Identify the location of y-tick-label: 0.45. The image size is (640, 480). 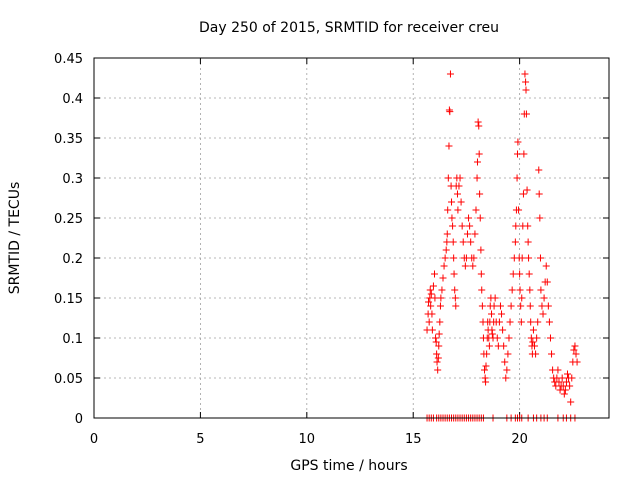
(68, 59).